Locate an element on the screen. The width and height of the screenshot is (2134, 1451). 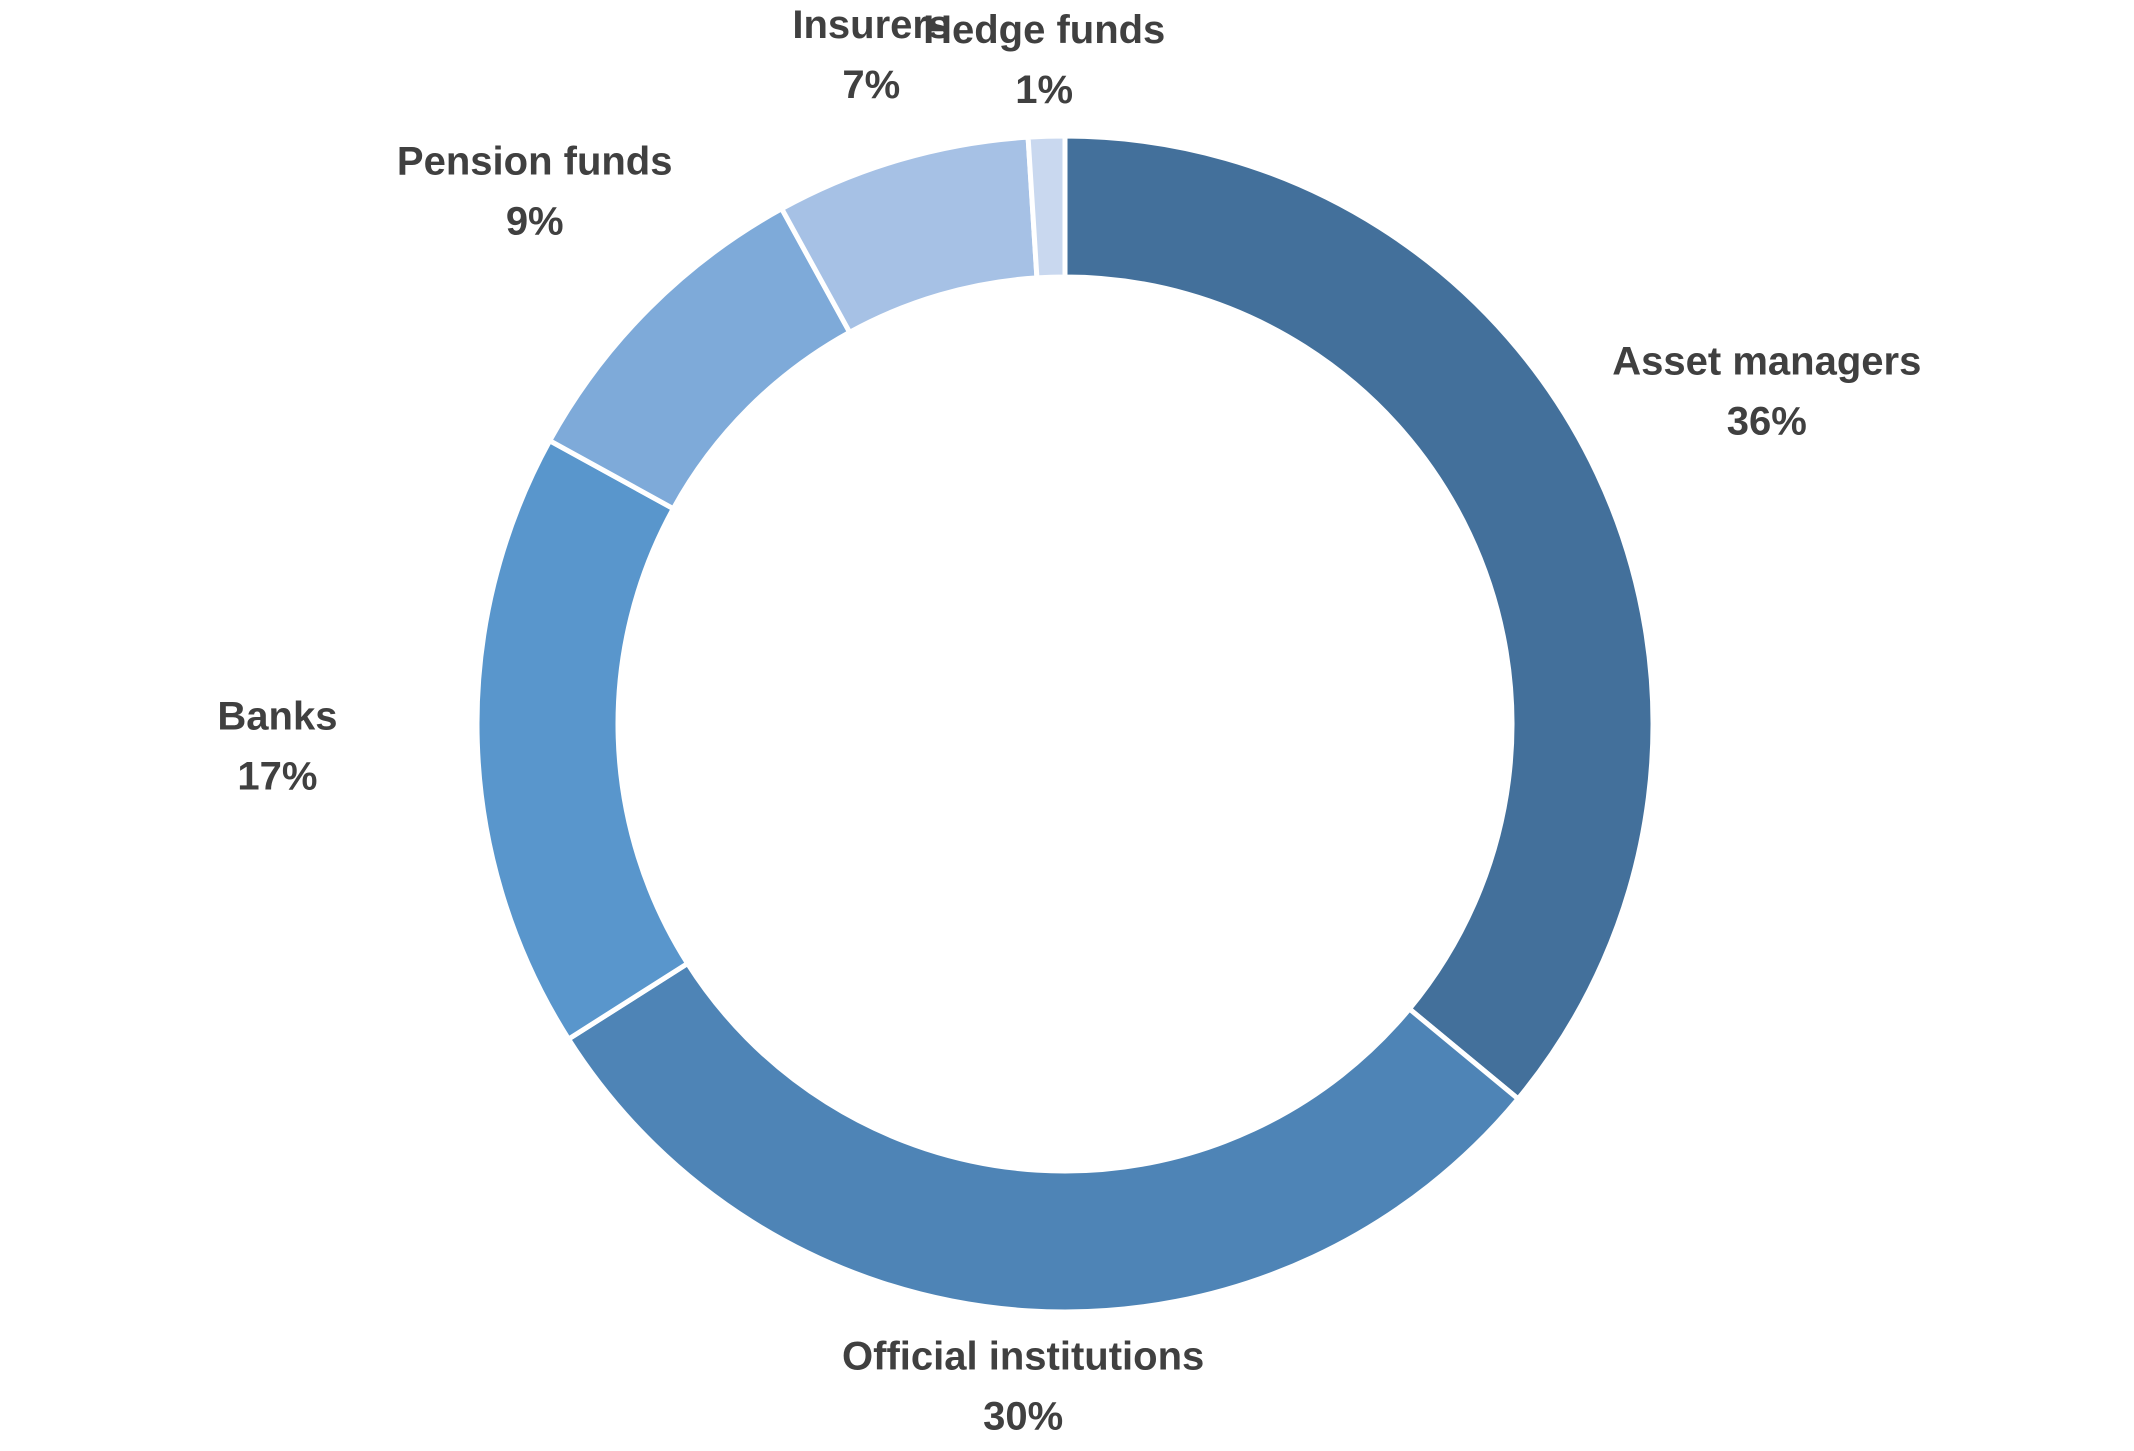
slice-label: Official institutions is located at coordinates (1023, 1356).